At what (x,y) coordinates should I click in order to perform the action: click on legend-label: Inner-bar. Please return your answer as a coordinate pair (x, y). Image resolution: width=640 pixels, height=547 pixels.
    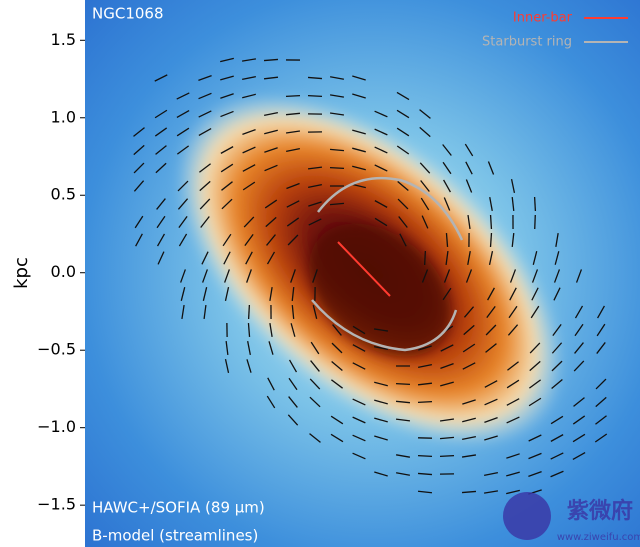
    Looking at the image, I should click on (543, 18).